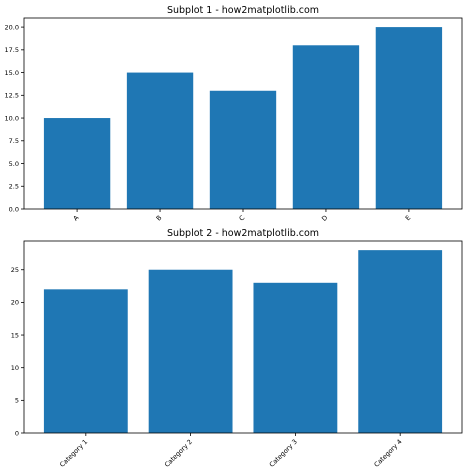 Image resolution: width=474 pixels, height=474 pixels. What do you see at coordinates (12, 73) in the screenshot?
I see `y-tick-label: 15.0` at bounding box center [12, 73].